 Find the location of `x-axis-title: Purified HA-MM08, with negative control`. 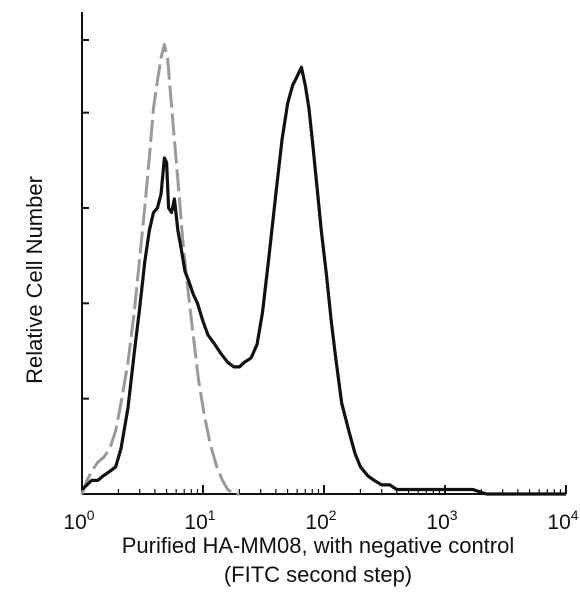

x-axis-title: Purified HA-MM08, with negative control is located at coordinates (318, 545).